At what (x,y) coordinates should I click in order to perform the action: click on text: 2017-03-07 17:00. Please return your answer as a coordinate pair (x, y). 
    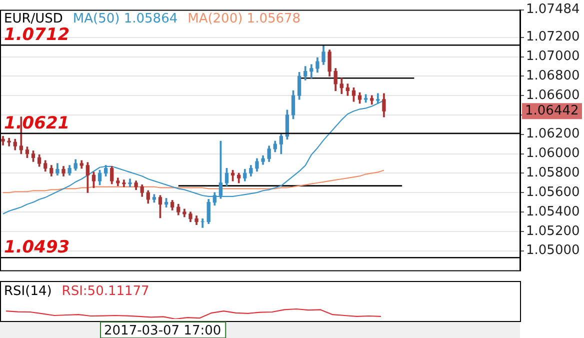
    Looking at the image, I should click on (163, 330).